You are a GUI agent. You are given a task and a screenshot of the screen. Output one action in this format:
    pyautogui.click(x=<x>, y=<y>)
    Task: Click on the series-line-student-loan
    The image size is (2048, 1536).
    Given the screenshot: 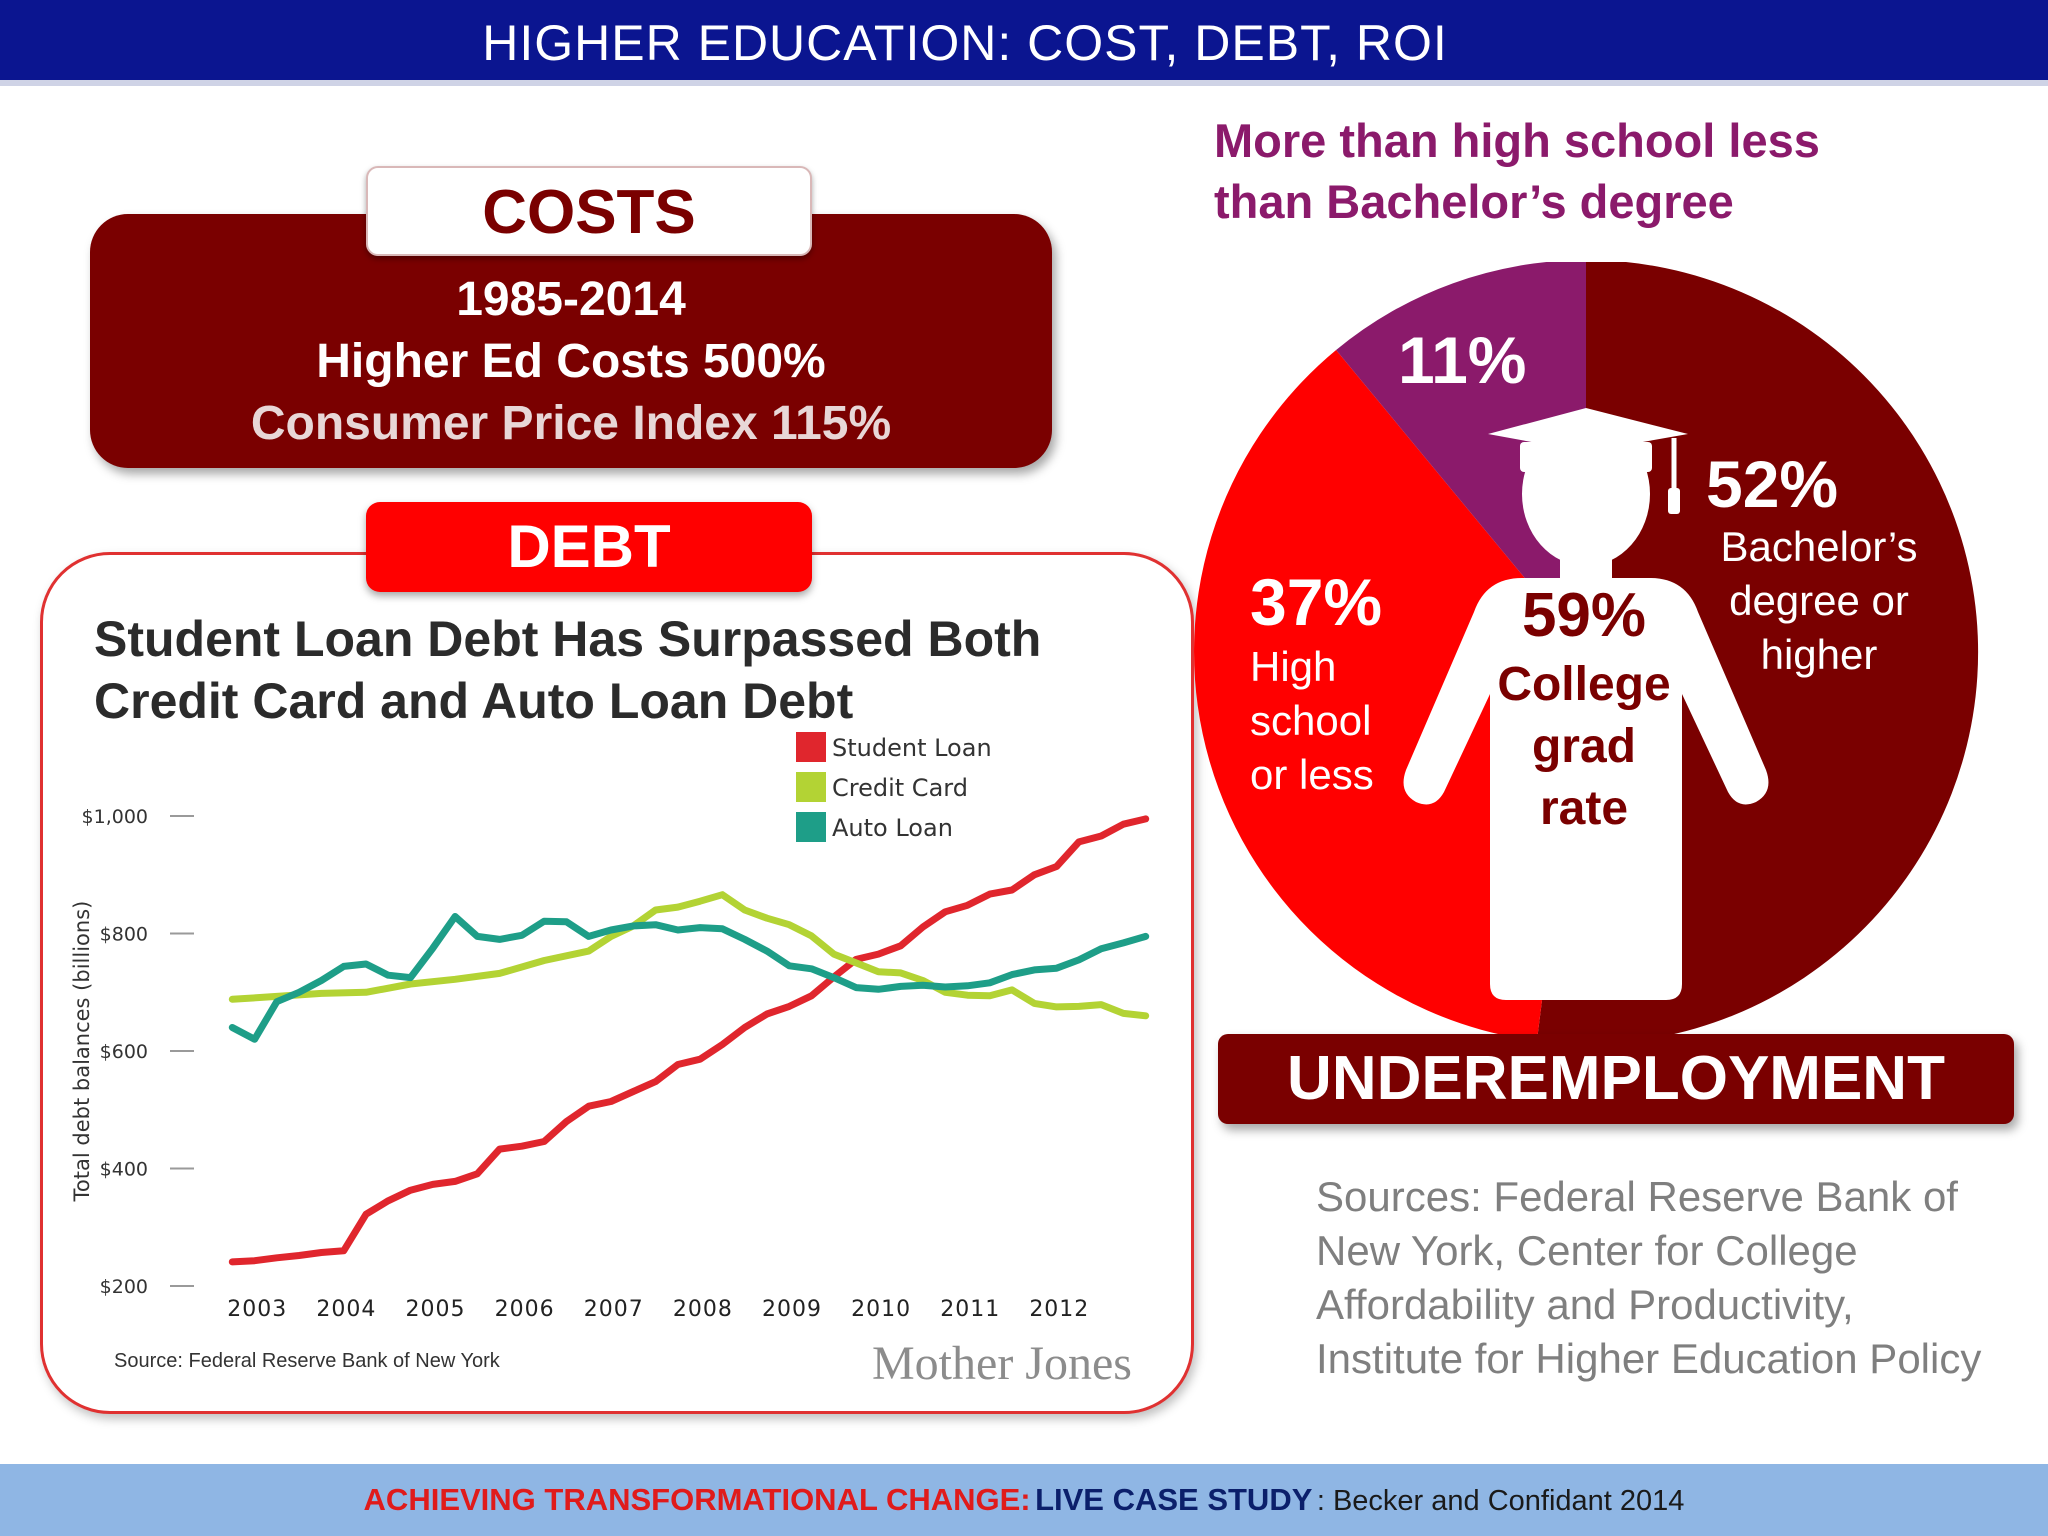 What is the action you would take?
    pyautogui.click(x=689, y=1040)
    